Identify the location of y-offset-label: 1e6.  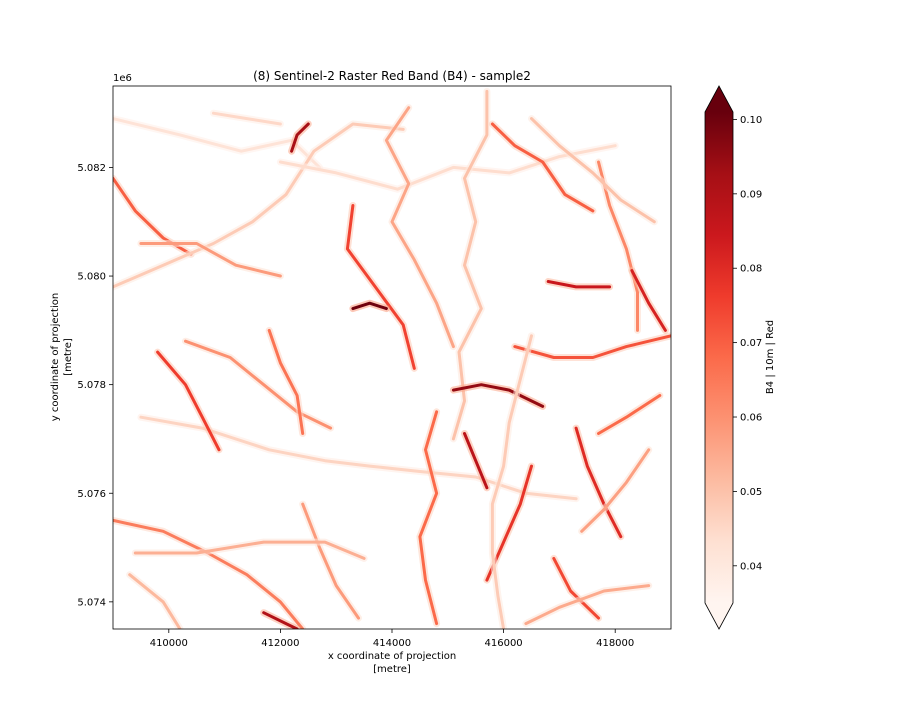
(122, 78).